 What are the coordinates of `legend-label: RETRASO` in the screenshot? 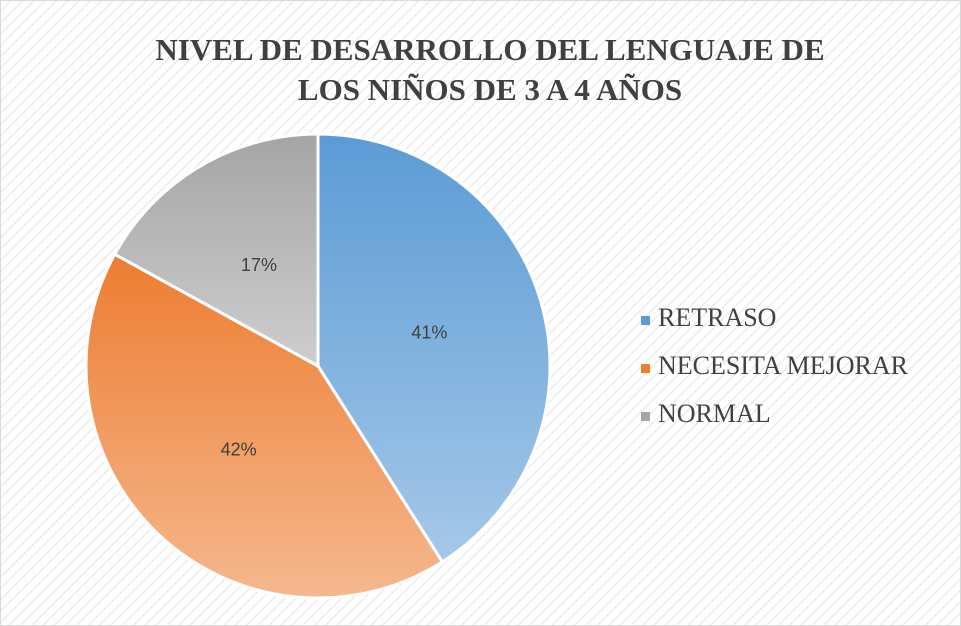 It's located at (717, 317).